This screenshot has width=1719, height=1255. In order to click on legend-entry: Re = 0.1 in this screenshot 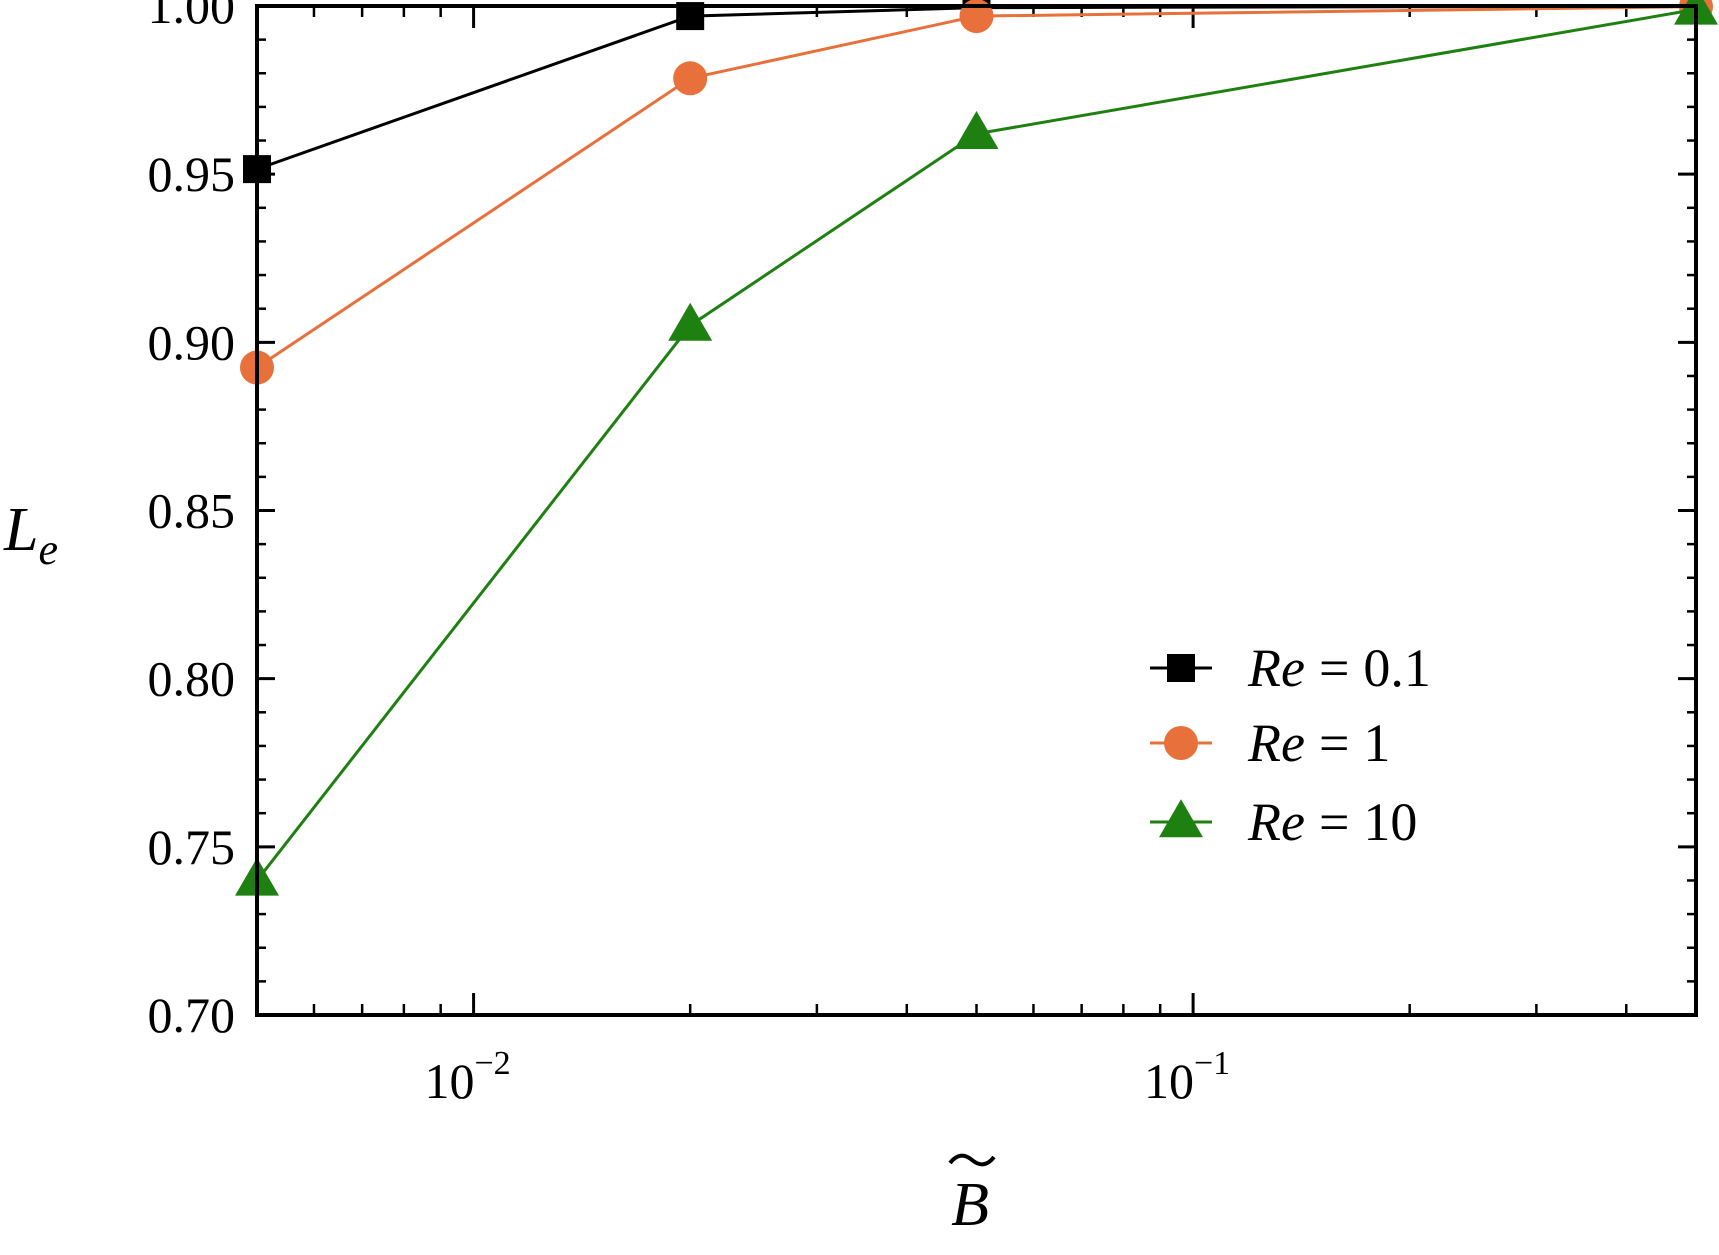, I will do `click(1290, 668)`.